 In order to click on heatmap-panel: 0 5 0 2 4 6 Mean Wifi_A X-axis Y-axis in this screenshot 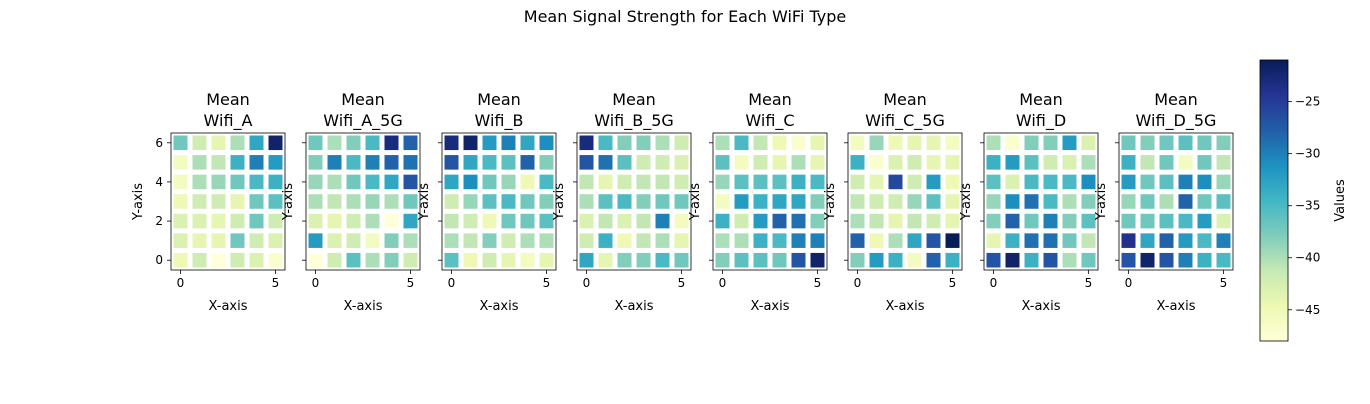, I will do `click(208, 202)`.